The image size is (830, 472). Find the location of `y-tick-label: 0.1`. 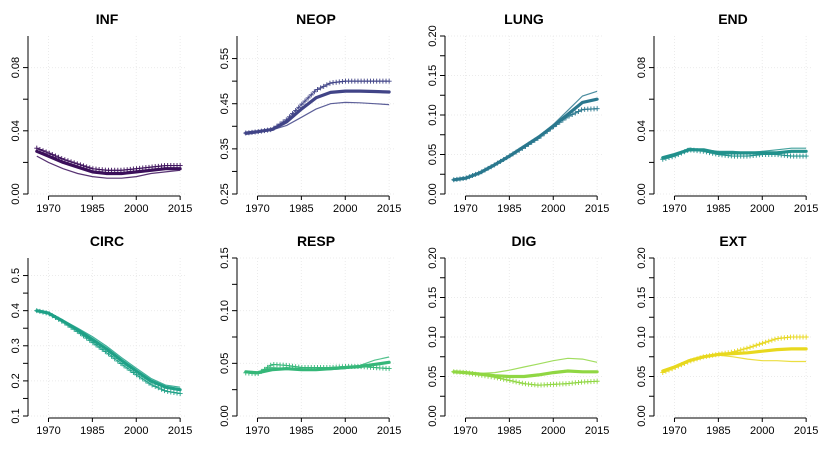

y-tick-label: 0.1 is located at coordinates (16, 415).